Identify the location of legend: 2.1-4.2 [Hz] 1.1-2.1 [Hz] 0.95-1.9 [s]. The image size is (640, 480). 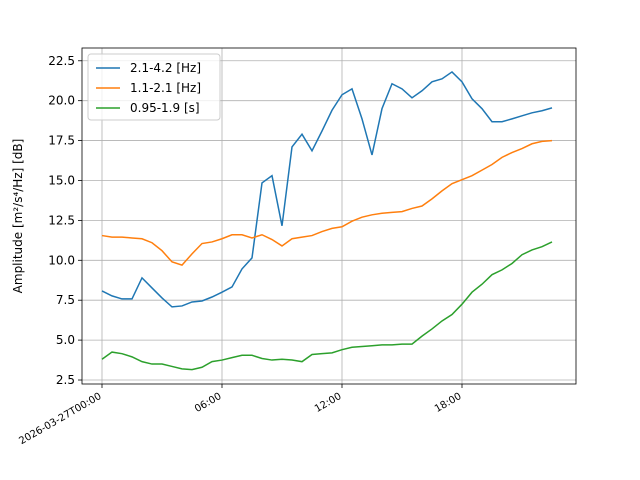
(154, 87).